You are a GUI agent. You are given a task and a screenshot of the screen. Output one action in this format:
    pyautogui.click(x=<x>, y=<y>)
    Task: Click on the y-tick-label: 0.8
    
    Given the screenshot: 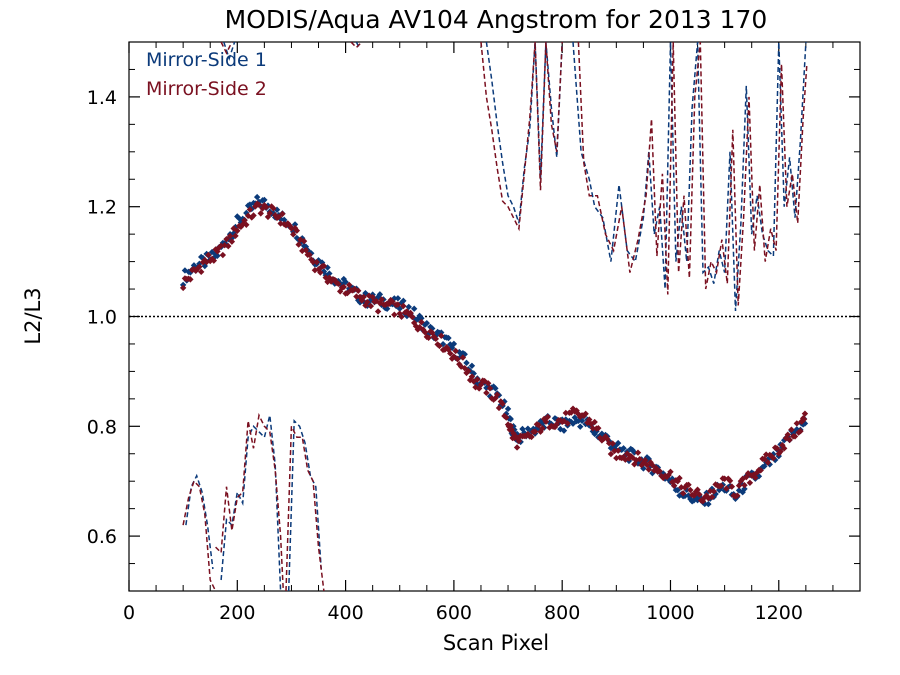 What is the action you would take?
    pyautogui.click(x=102, y=427)
    